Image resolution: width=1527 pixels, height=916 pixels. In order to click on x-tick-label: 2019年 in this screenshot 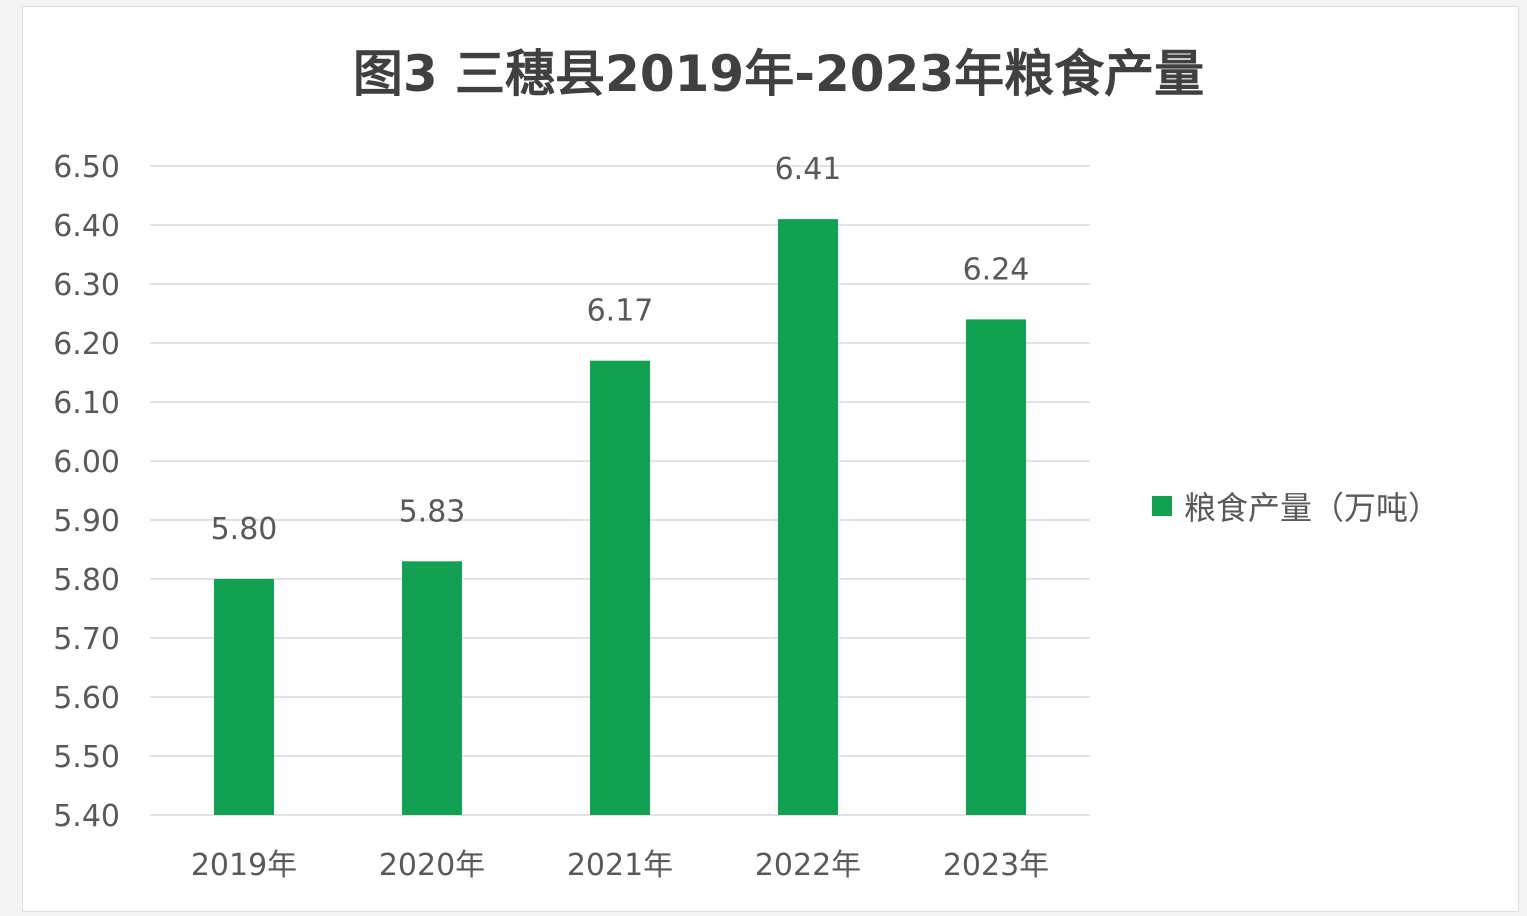, I will do `click(244, 865)`.